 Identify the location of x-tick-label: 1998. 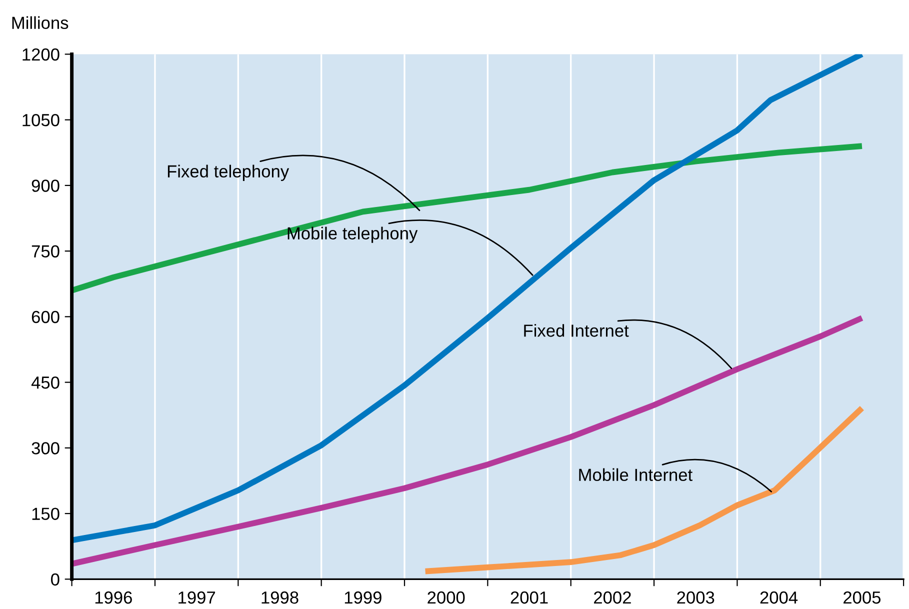
(280, 597).